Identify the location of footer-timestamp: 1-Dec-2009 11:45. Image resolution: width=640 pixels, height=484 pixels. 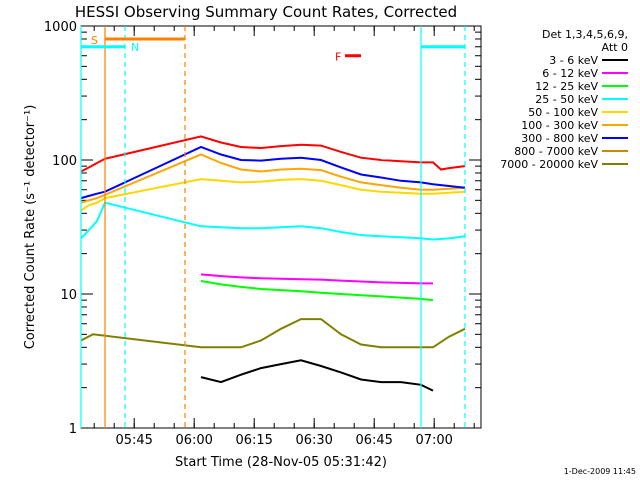
(600, 471).